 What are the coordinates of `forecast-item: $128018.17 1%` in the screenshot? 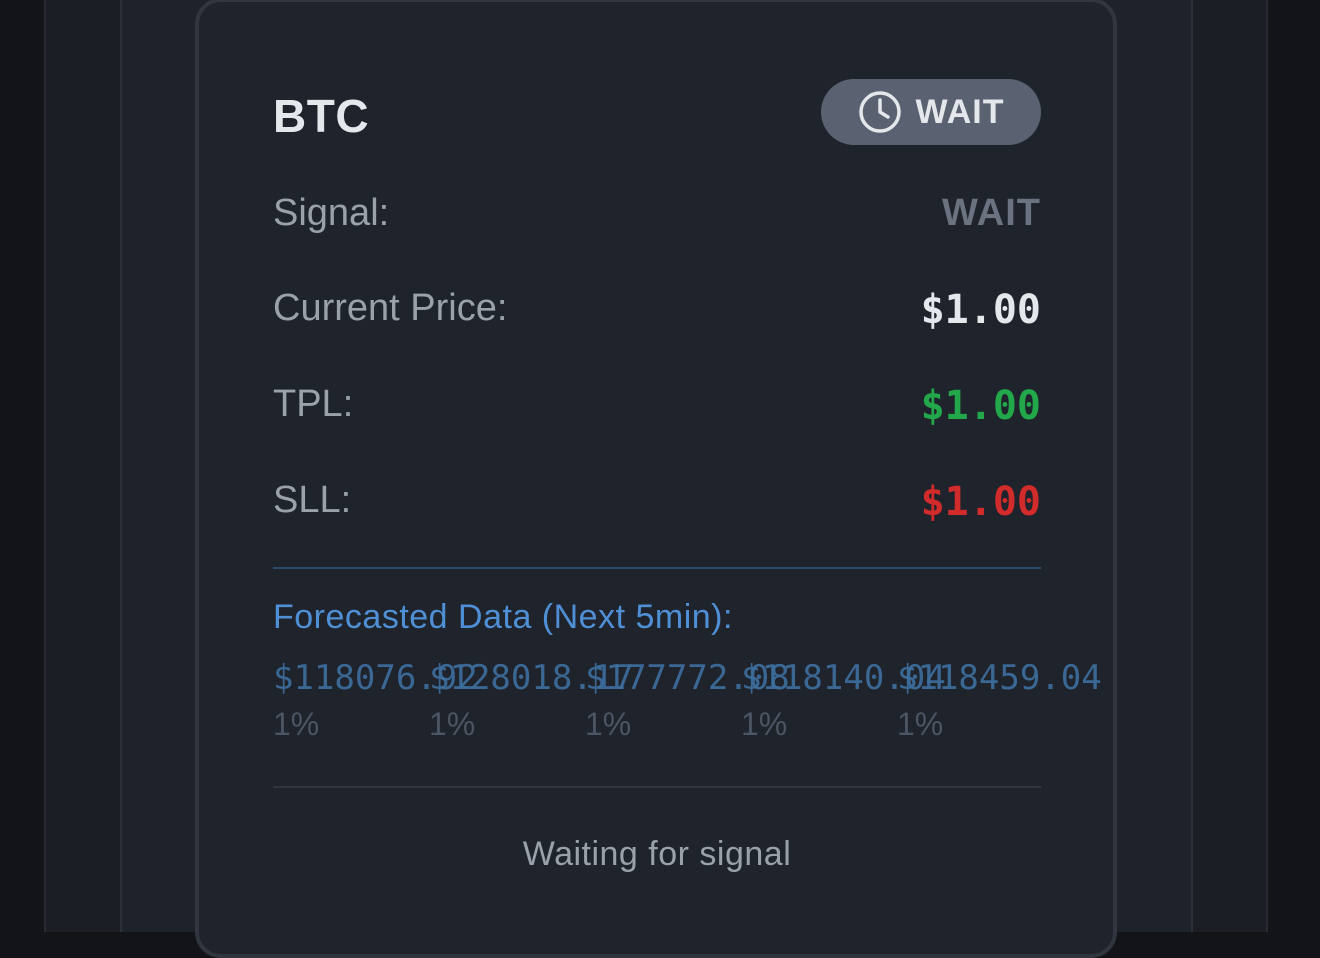 It's located at (531, 703).